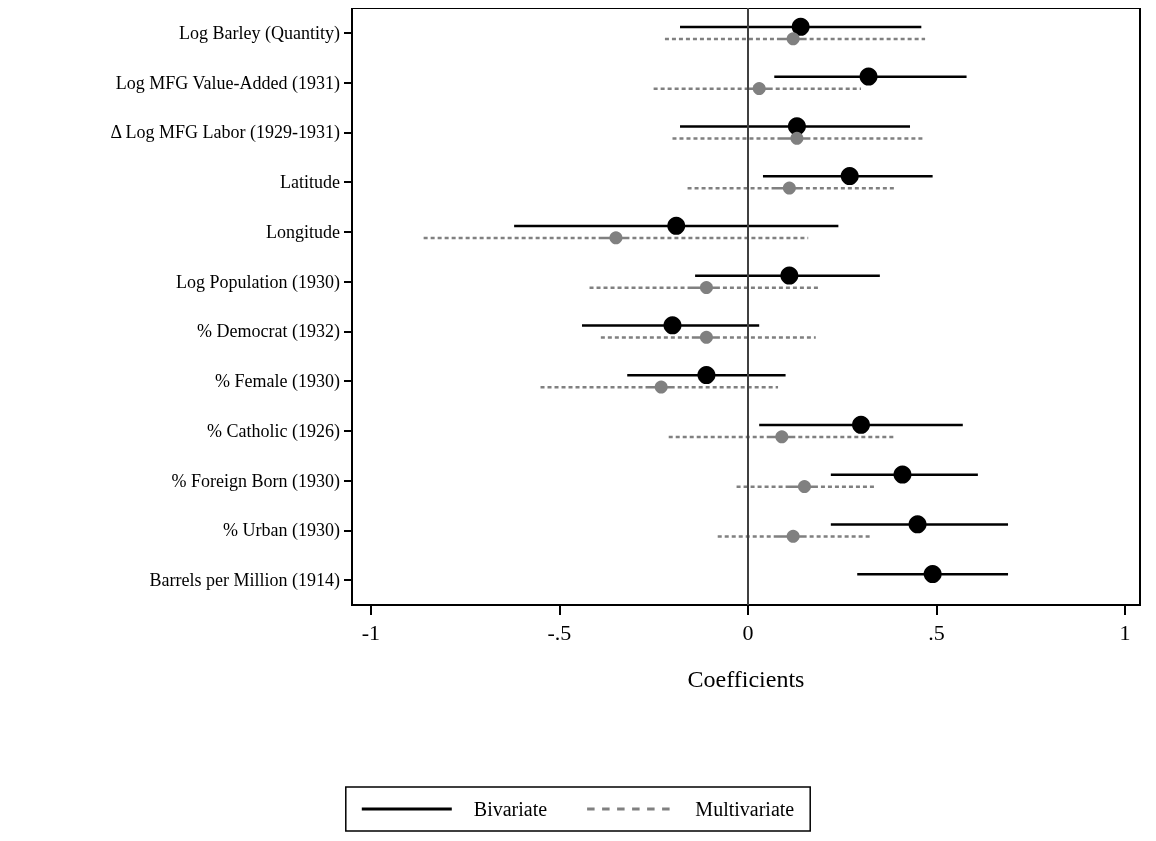  I want to click on y-tick-label: Log MFG Value-Added (1931), so click(227, 83).